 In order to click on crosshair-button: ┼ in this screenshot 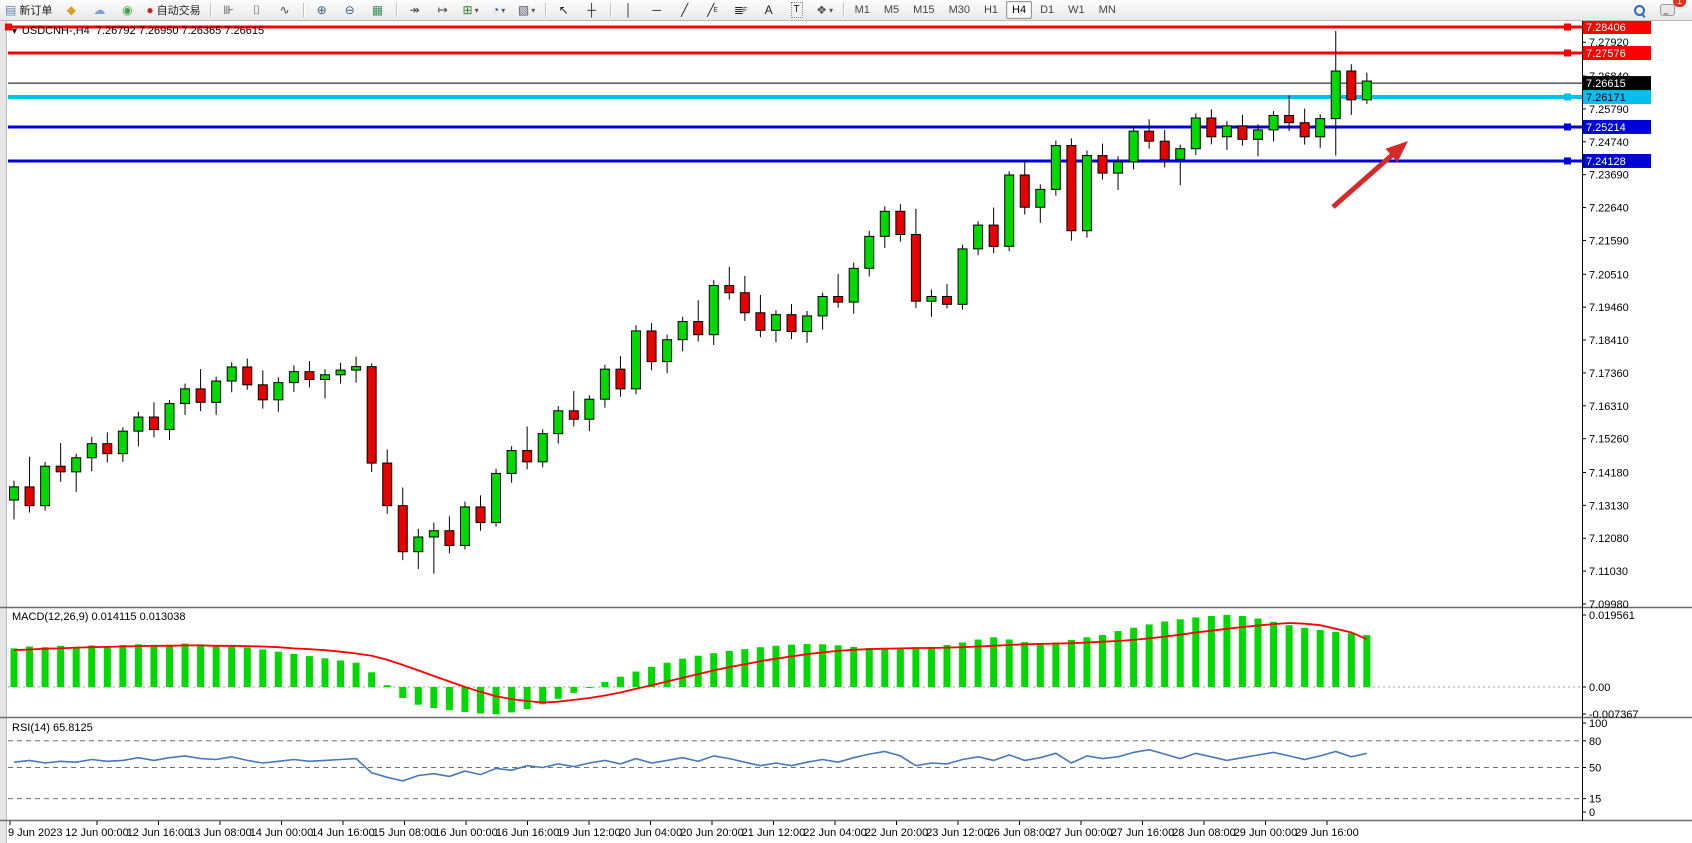, I will do `click(592, 10)`.